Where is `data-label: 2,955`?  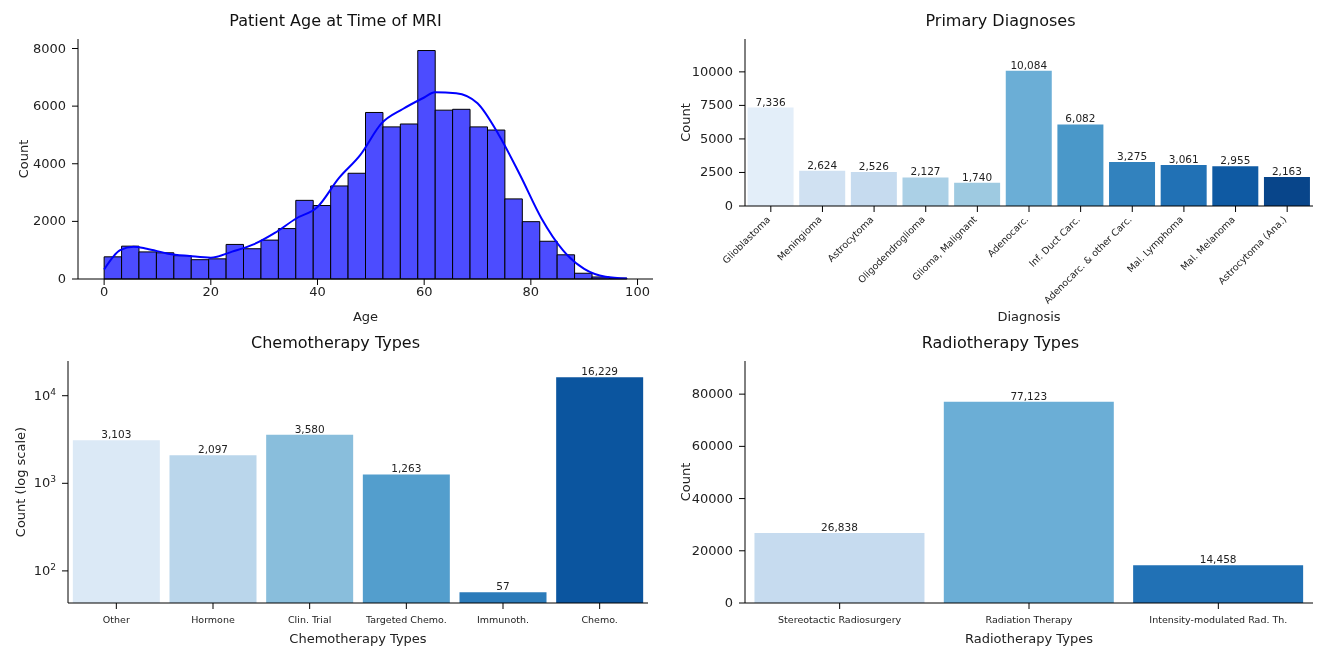
data-label: 2,955 is located at coordinates (1235, 160).